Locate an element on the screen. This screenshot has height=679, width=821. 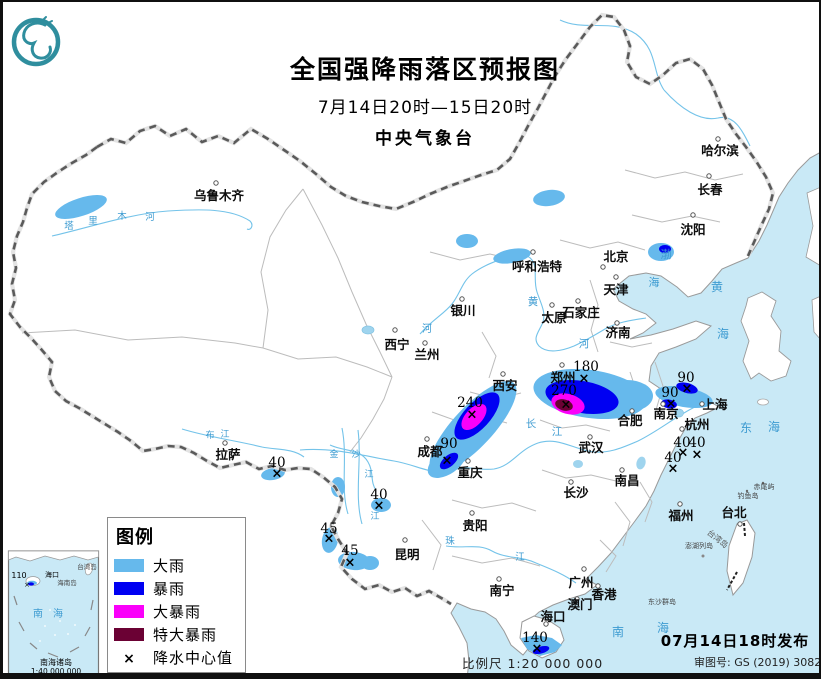
geo-label: 布 is located at coordinates (209, 435).